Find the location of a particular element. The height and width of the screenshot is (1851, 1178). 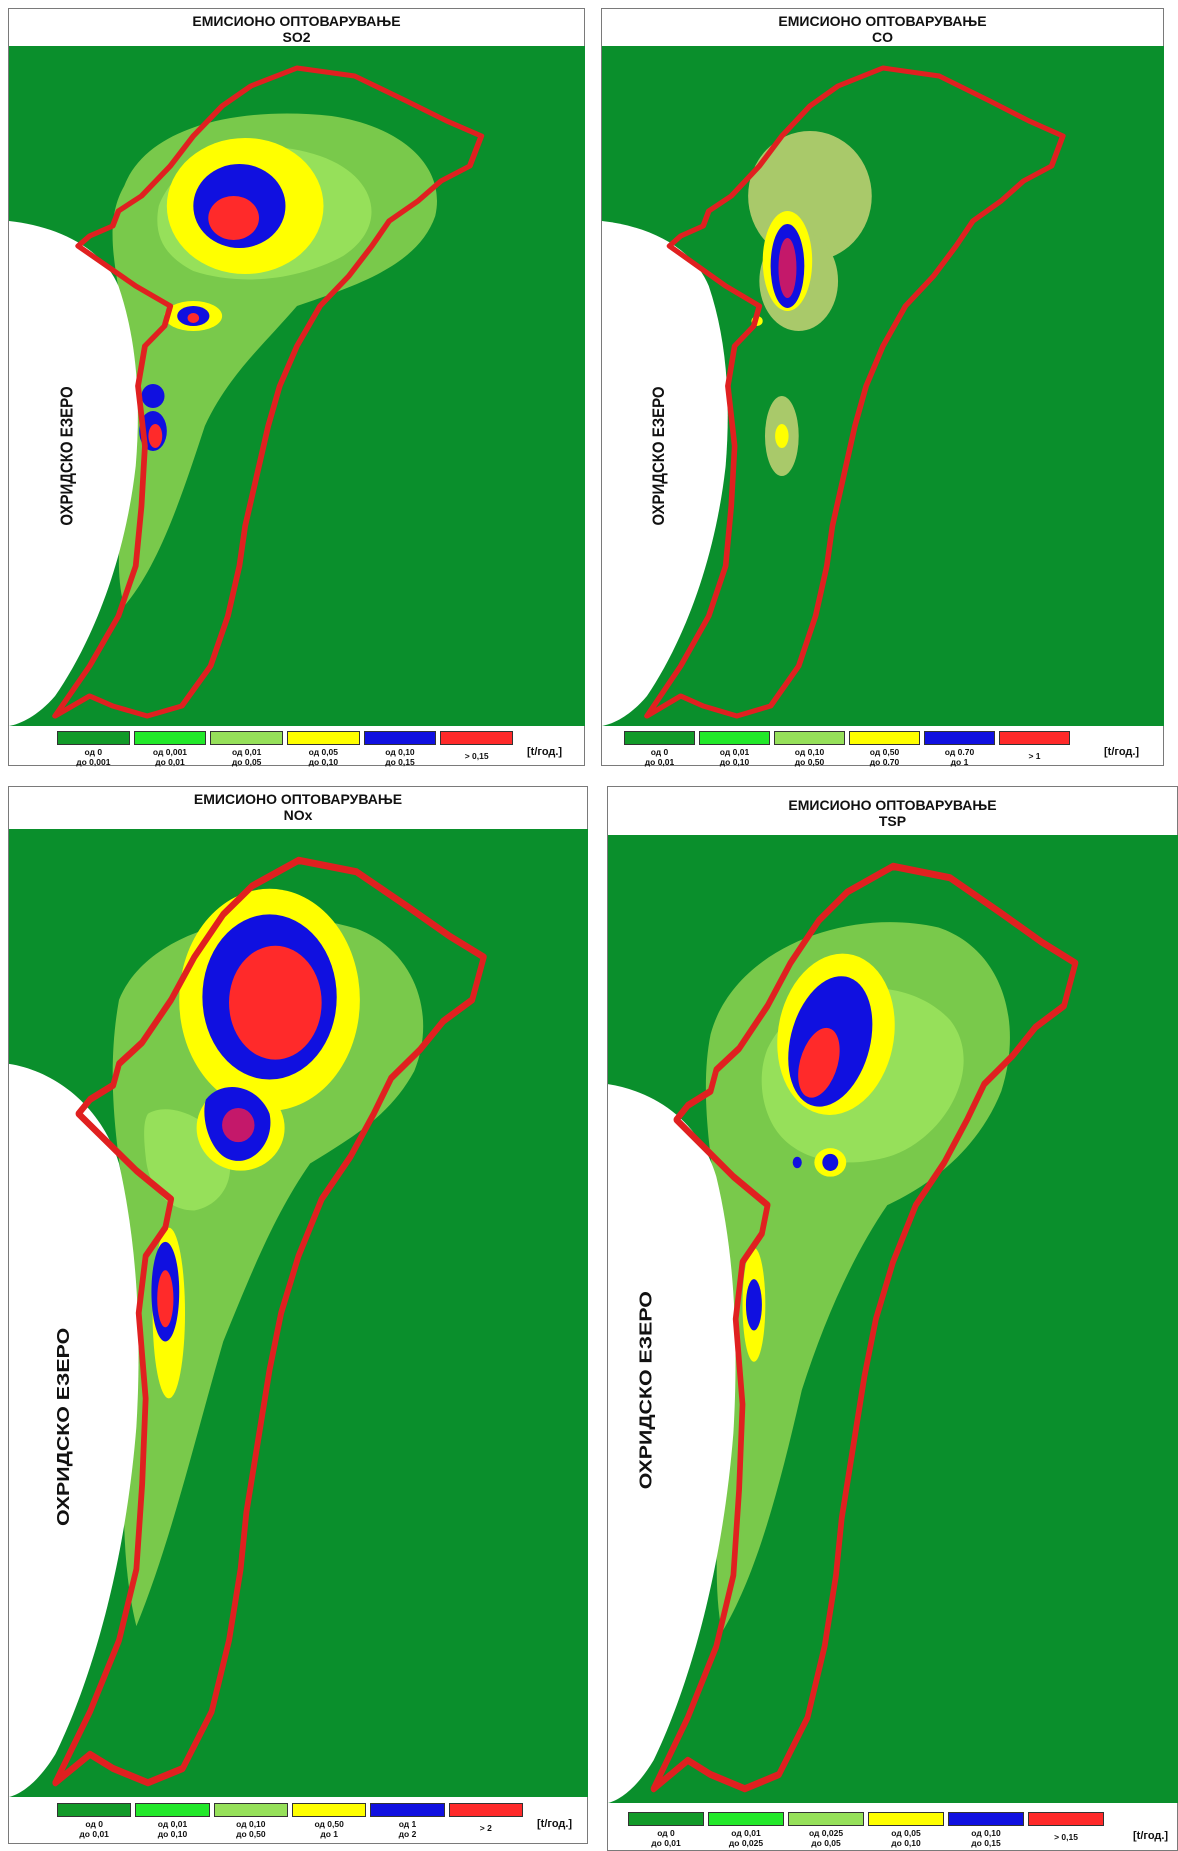

municipality-boundary is located at coordinates (268, 392).